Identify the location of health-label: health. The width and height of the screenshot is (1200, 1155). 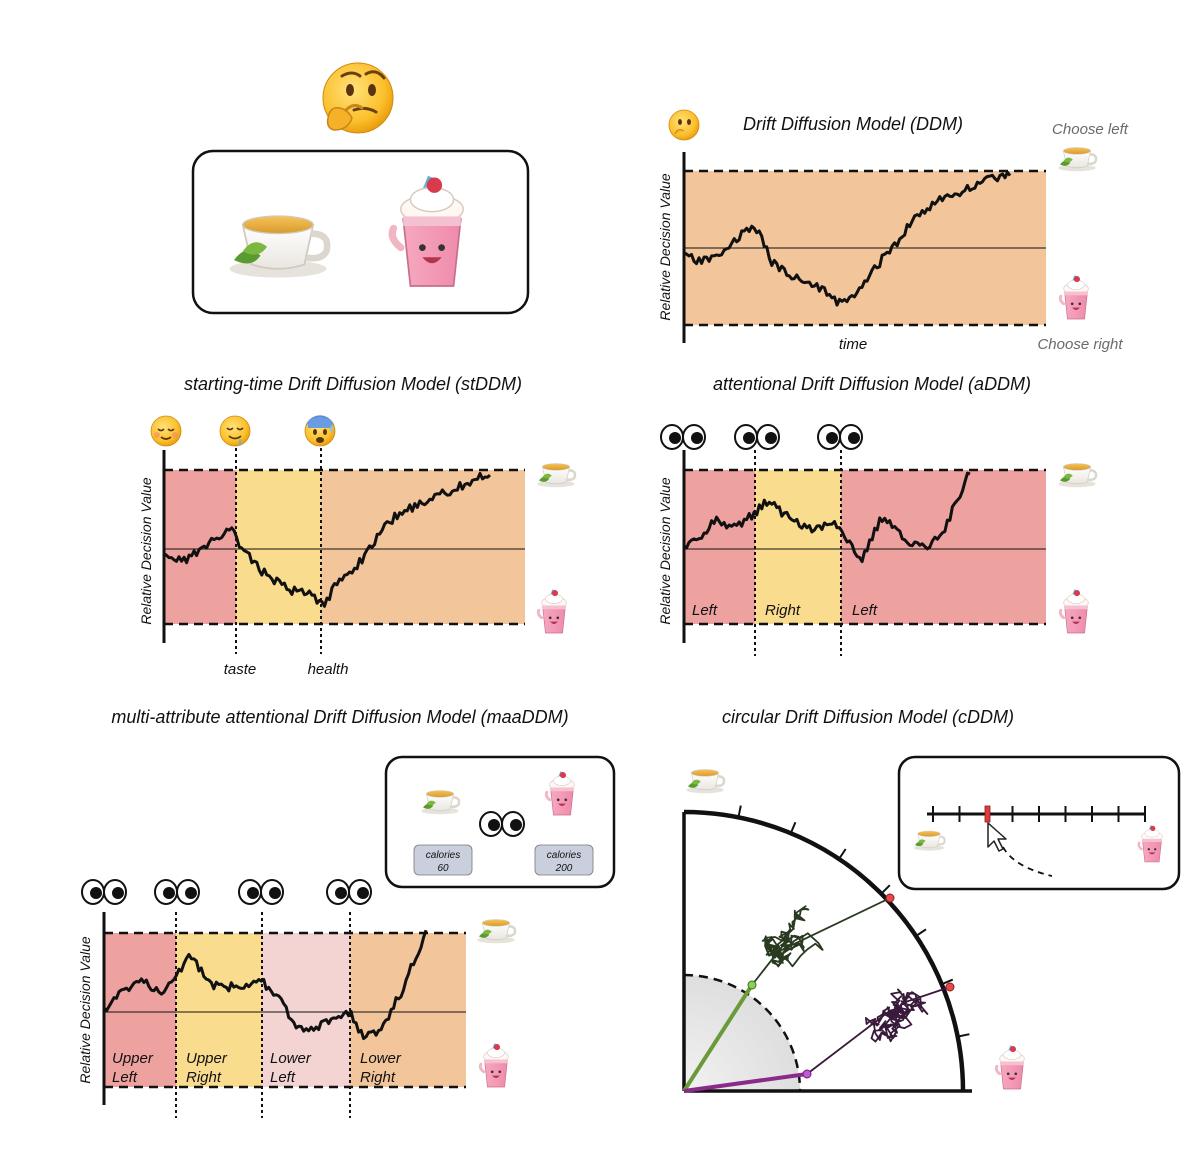
(328, 669).